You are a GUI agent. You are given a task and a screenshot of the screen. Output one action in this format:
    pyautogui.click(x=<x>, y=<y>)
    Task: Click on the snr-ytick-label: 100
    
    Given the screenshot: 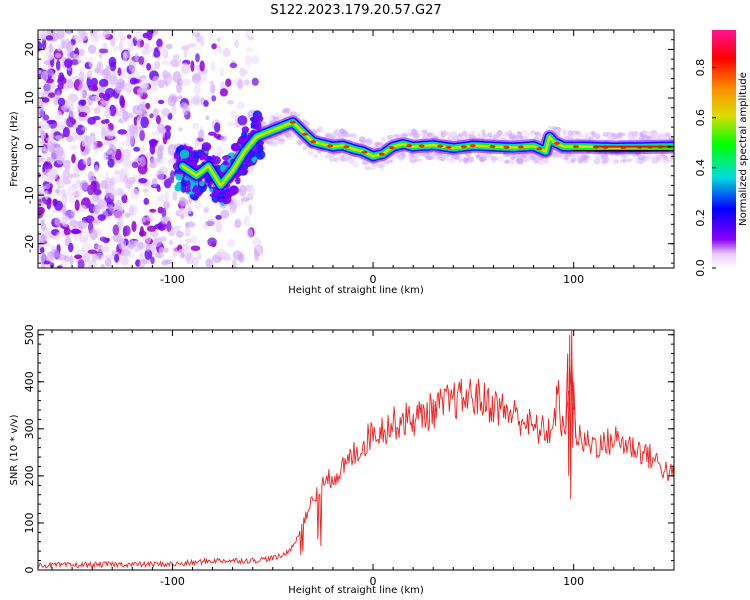 What is the action you would take?
    pyautogui.click(x=29, y=522)
    